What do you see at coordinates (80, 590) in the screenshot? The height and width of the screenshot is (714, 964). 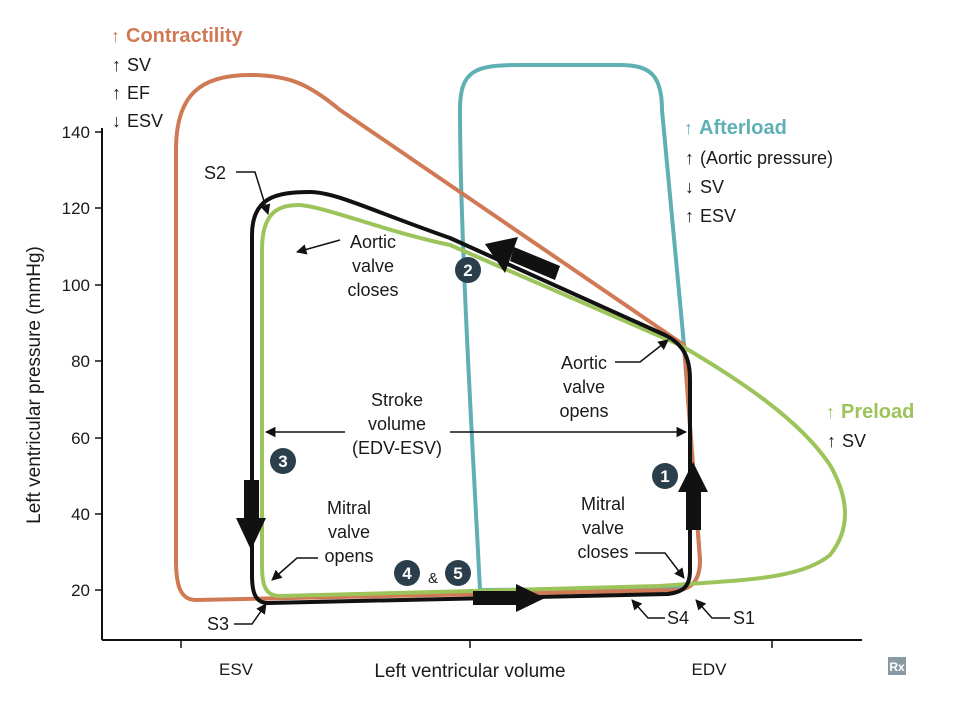 I see `y-tick-label: 20` at bounding box center [80, 590].